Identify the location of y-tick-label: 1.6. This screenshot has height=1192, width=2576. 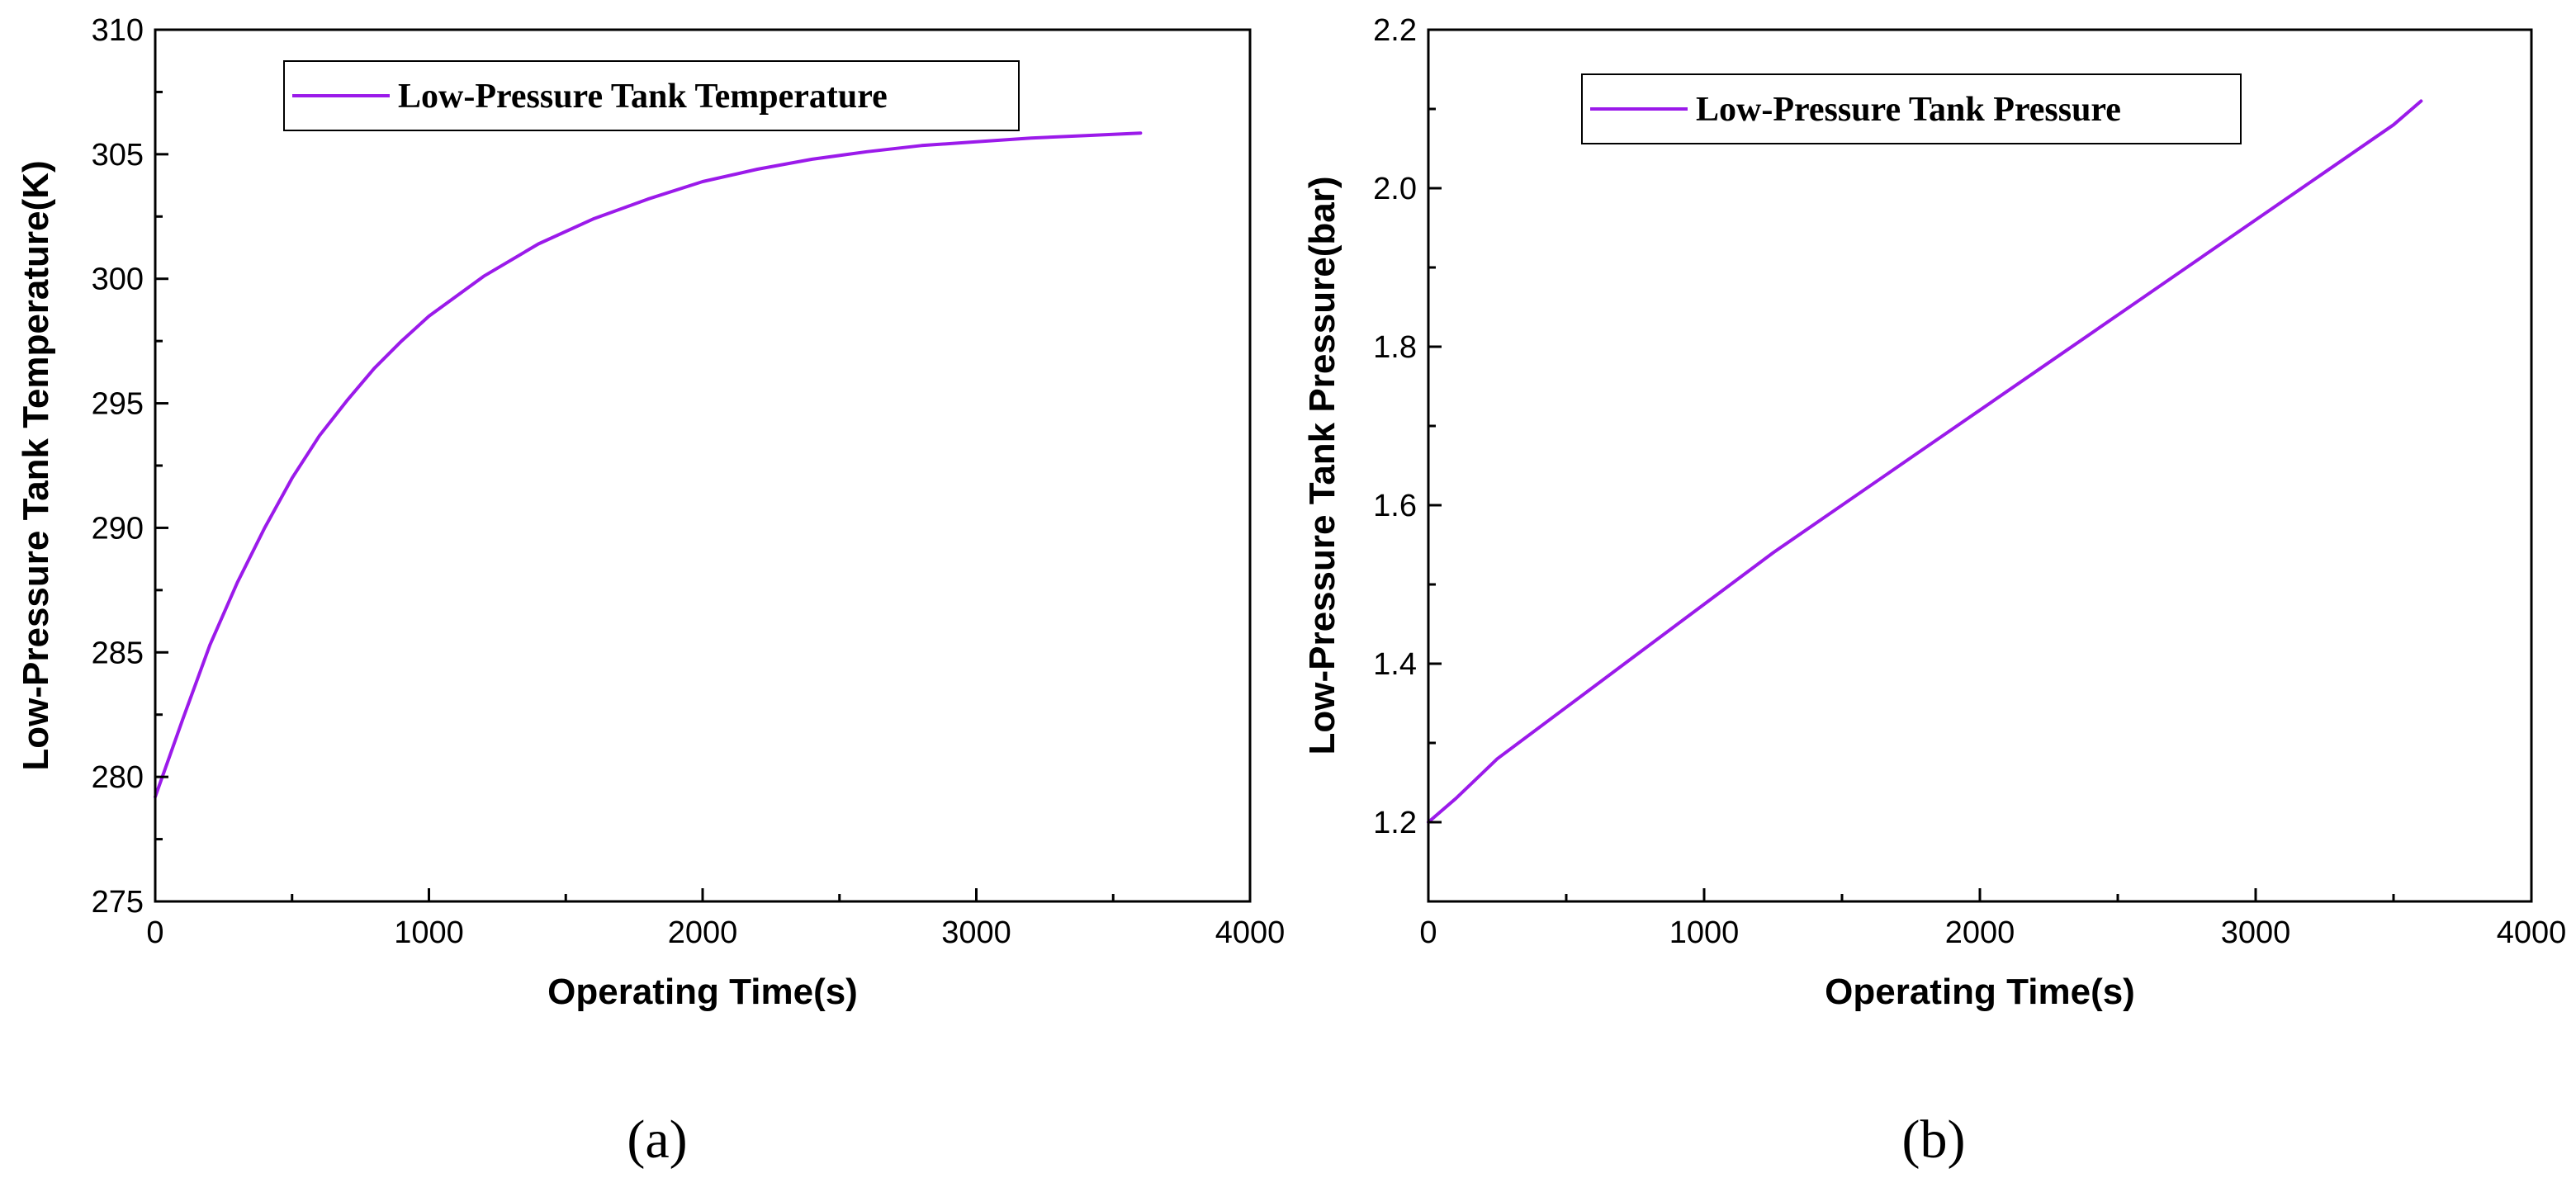
(1395, 506).